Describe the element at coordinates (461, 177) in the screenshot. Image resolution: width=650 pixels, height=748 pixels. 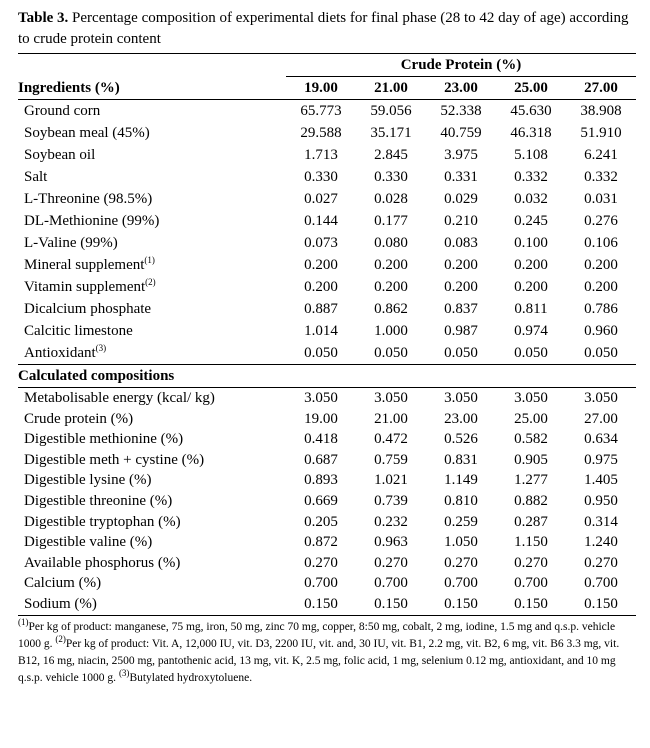
I see `cell: 0.331` at that location.